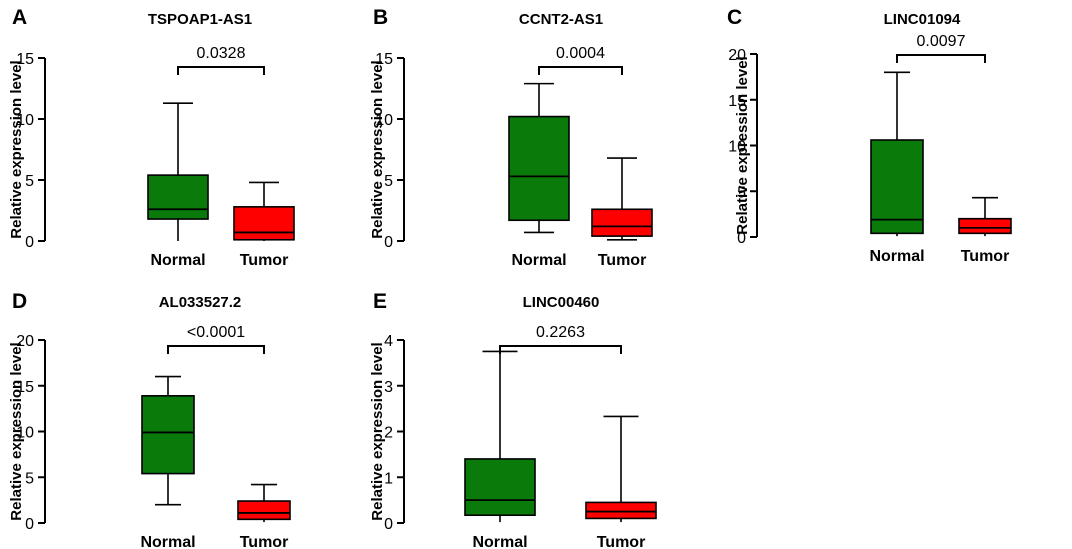 The width and height of the screenshot is (1072, 549). What do you see at coordinates (561, 19) in the screenshot?
I see `panel-title: CCNT2-AS1` at bounding box center [561, 19].